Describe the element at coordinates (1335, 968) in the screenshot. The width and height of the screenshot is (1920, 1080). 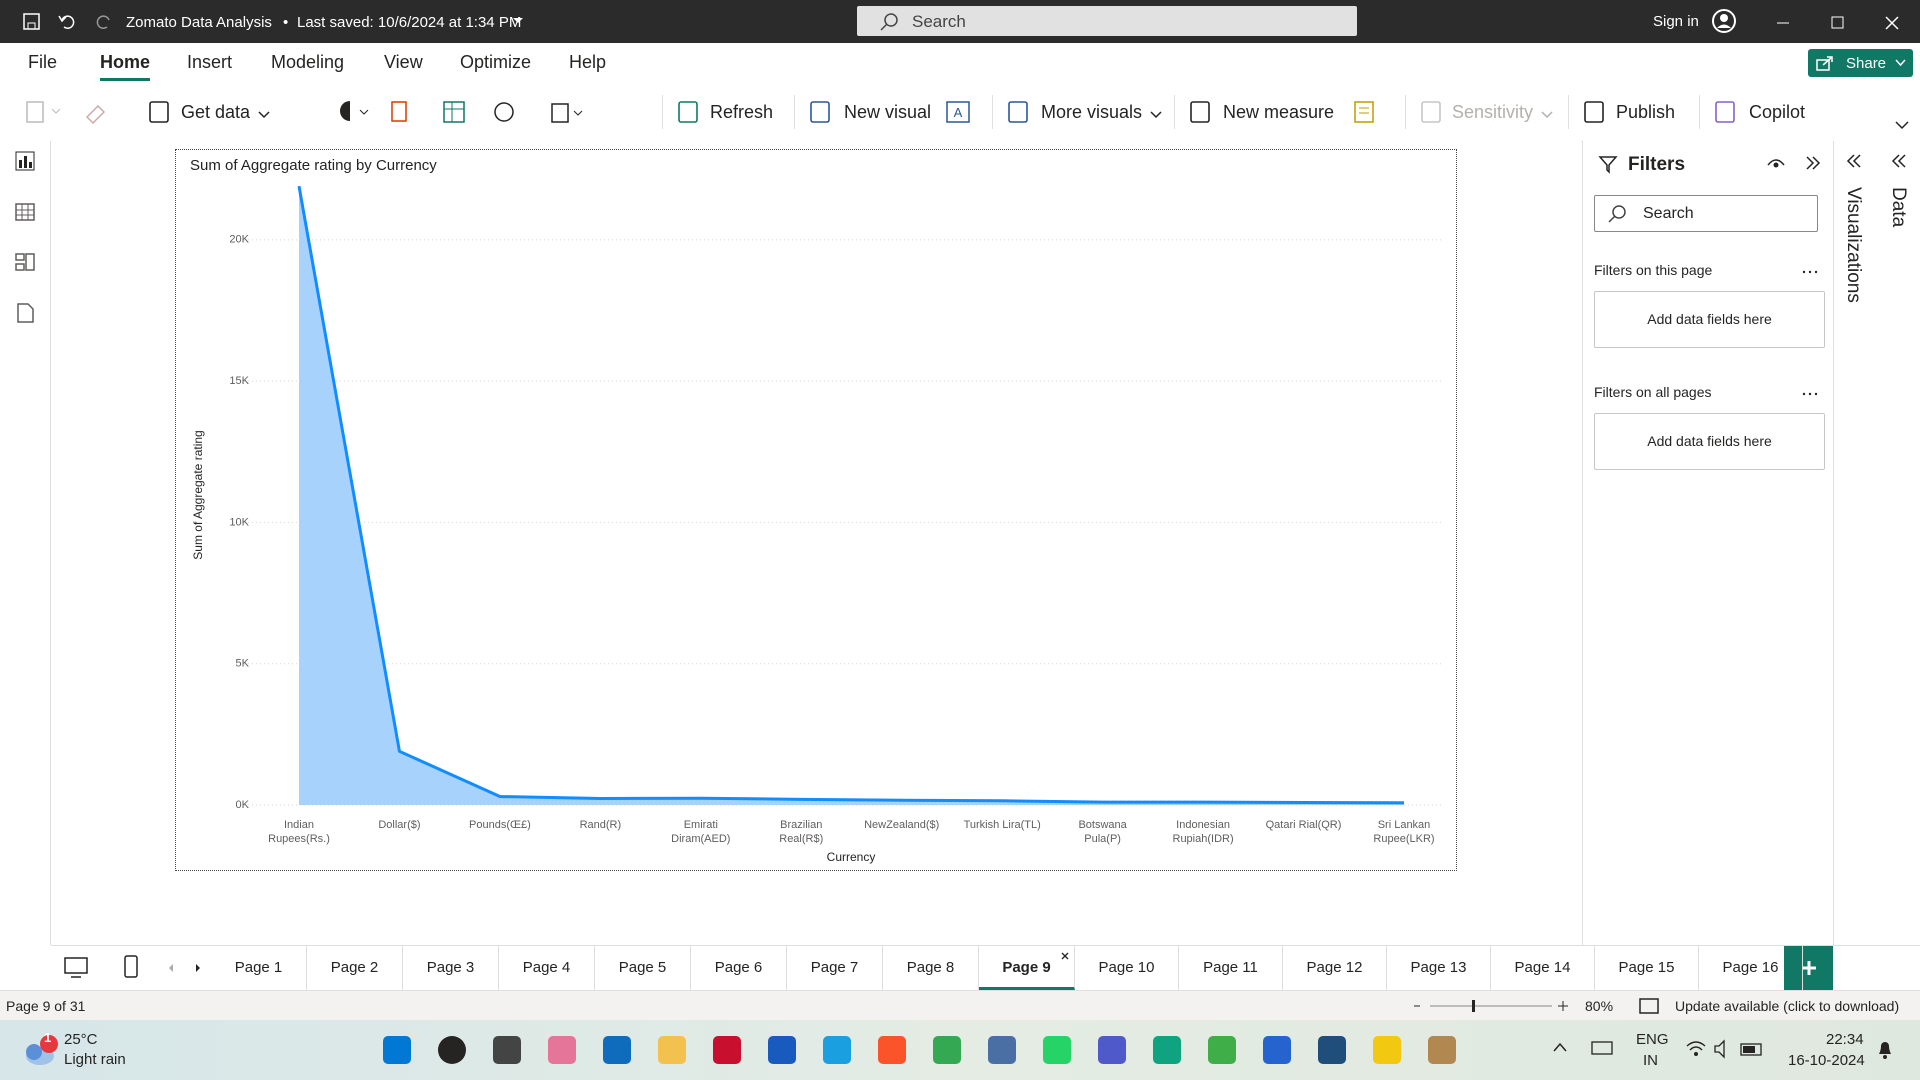
I see `page-tab: Page 12` at that location.